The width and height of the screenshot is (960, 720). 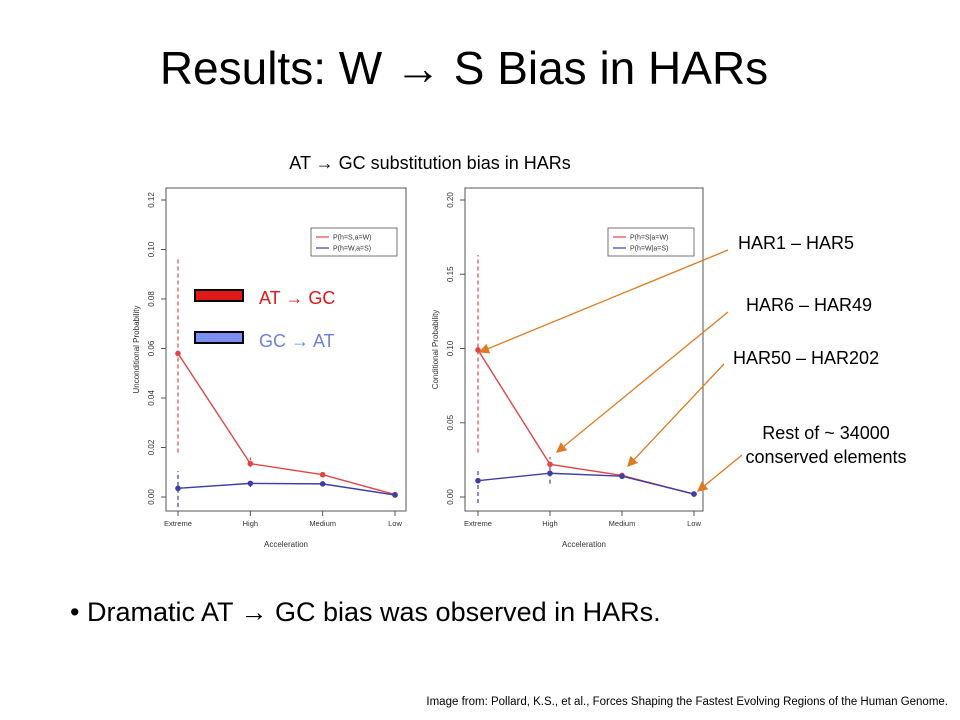 What do you see at coordinates (136, 349) in the screenshot?
I see `y-axis-label: Unconditional Probability` at bounding box center [136, 349].